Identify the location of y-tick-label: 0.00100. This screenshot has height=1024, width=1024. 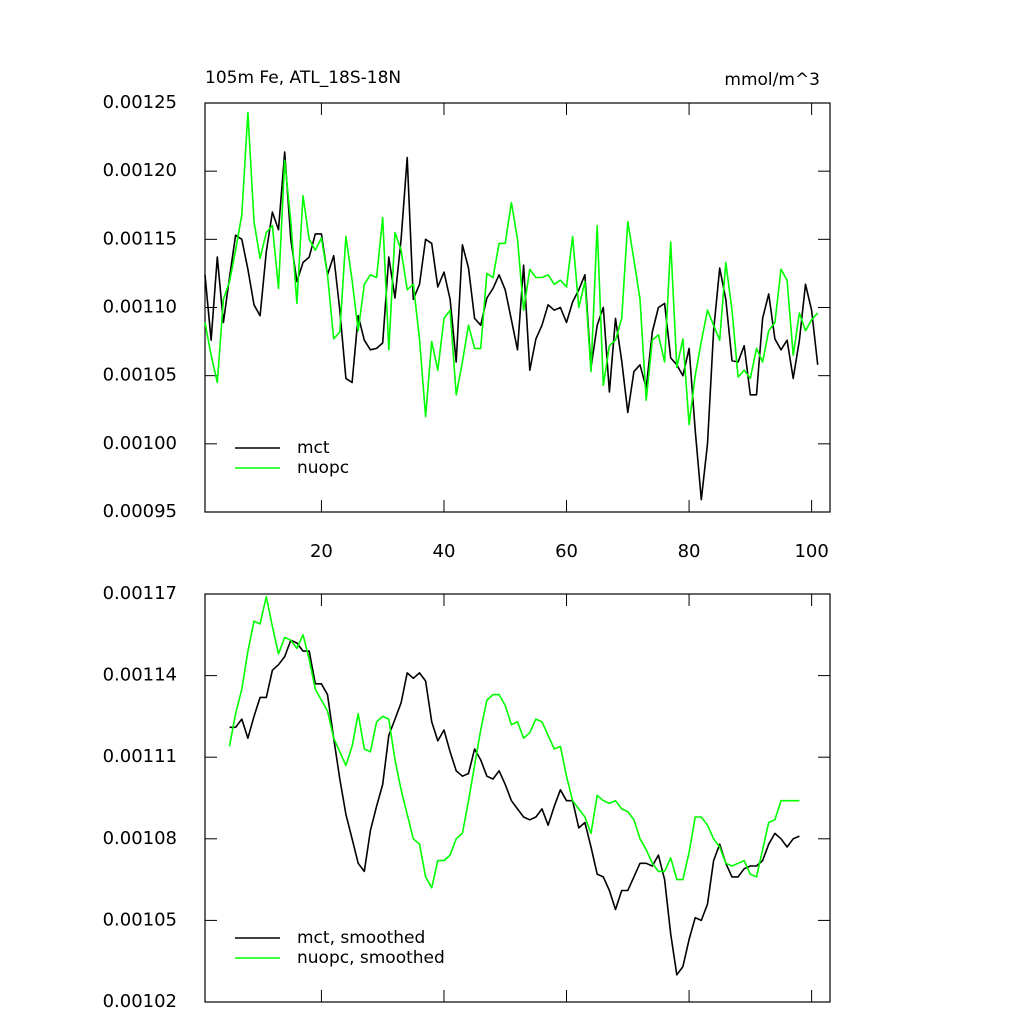
(140, 443).